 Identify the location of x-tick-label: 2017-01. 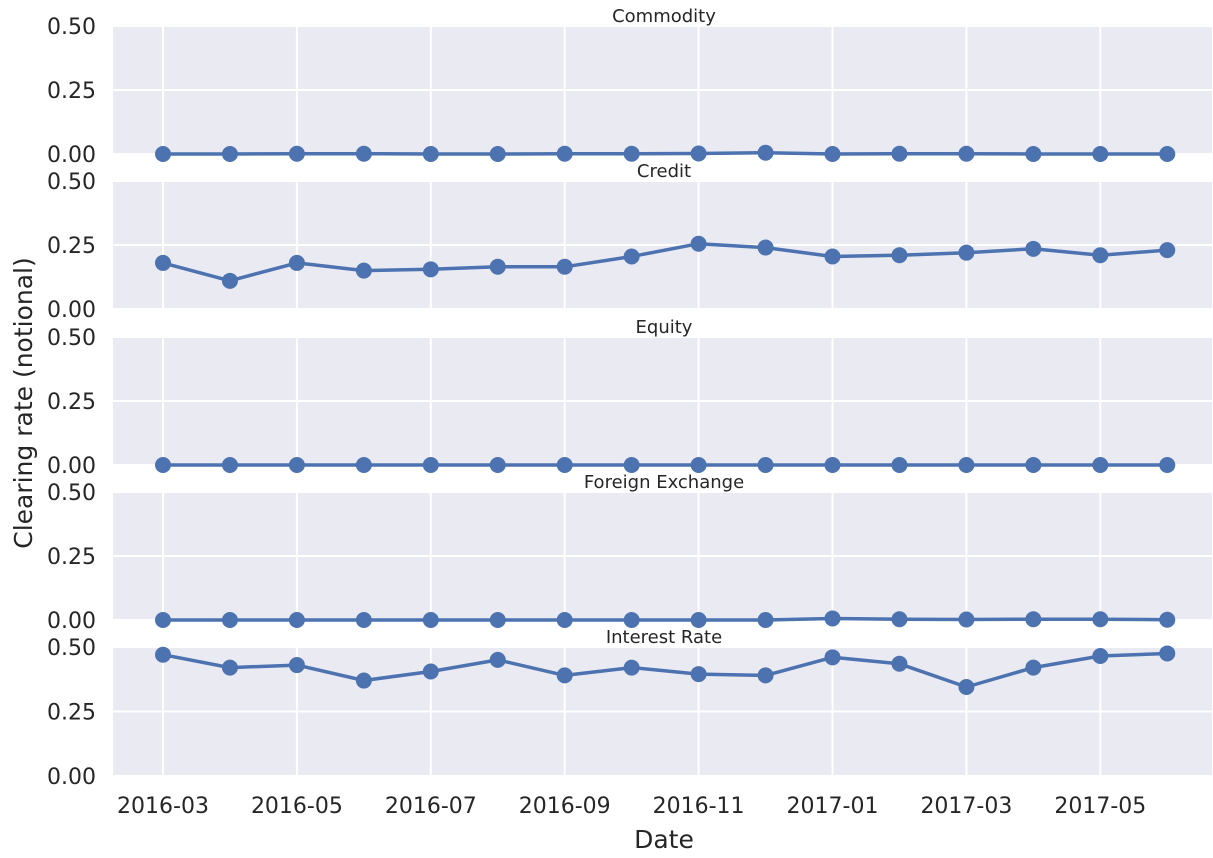
(833, 806).